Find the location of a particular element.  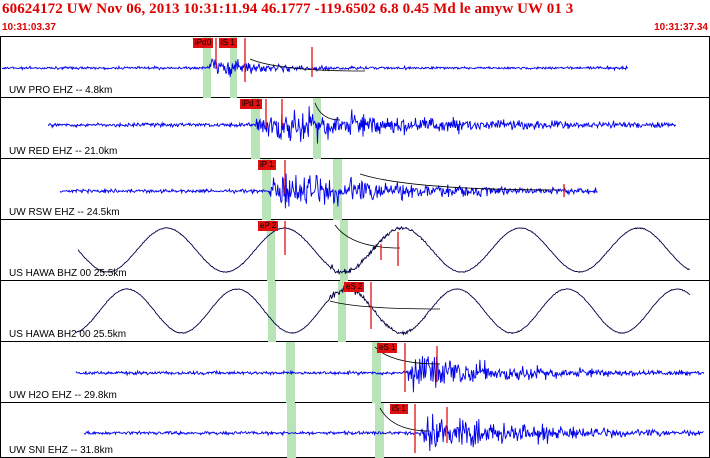

frame-left-border is located at coordinates (0, 247).